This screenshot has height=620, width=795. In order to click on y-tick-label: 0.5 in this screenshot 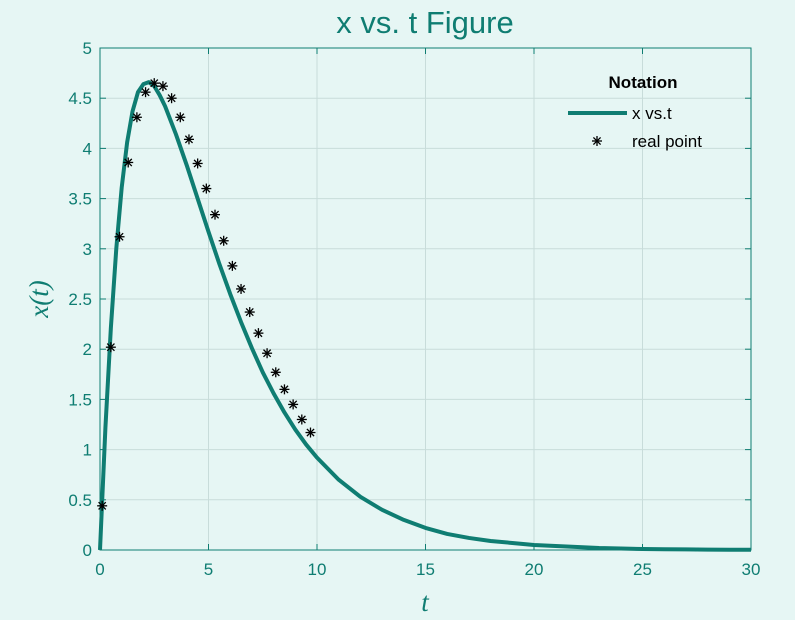, I will do `click(80, 500)`.